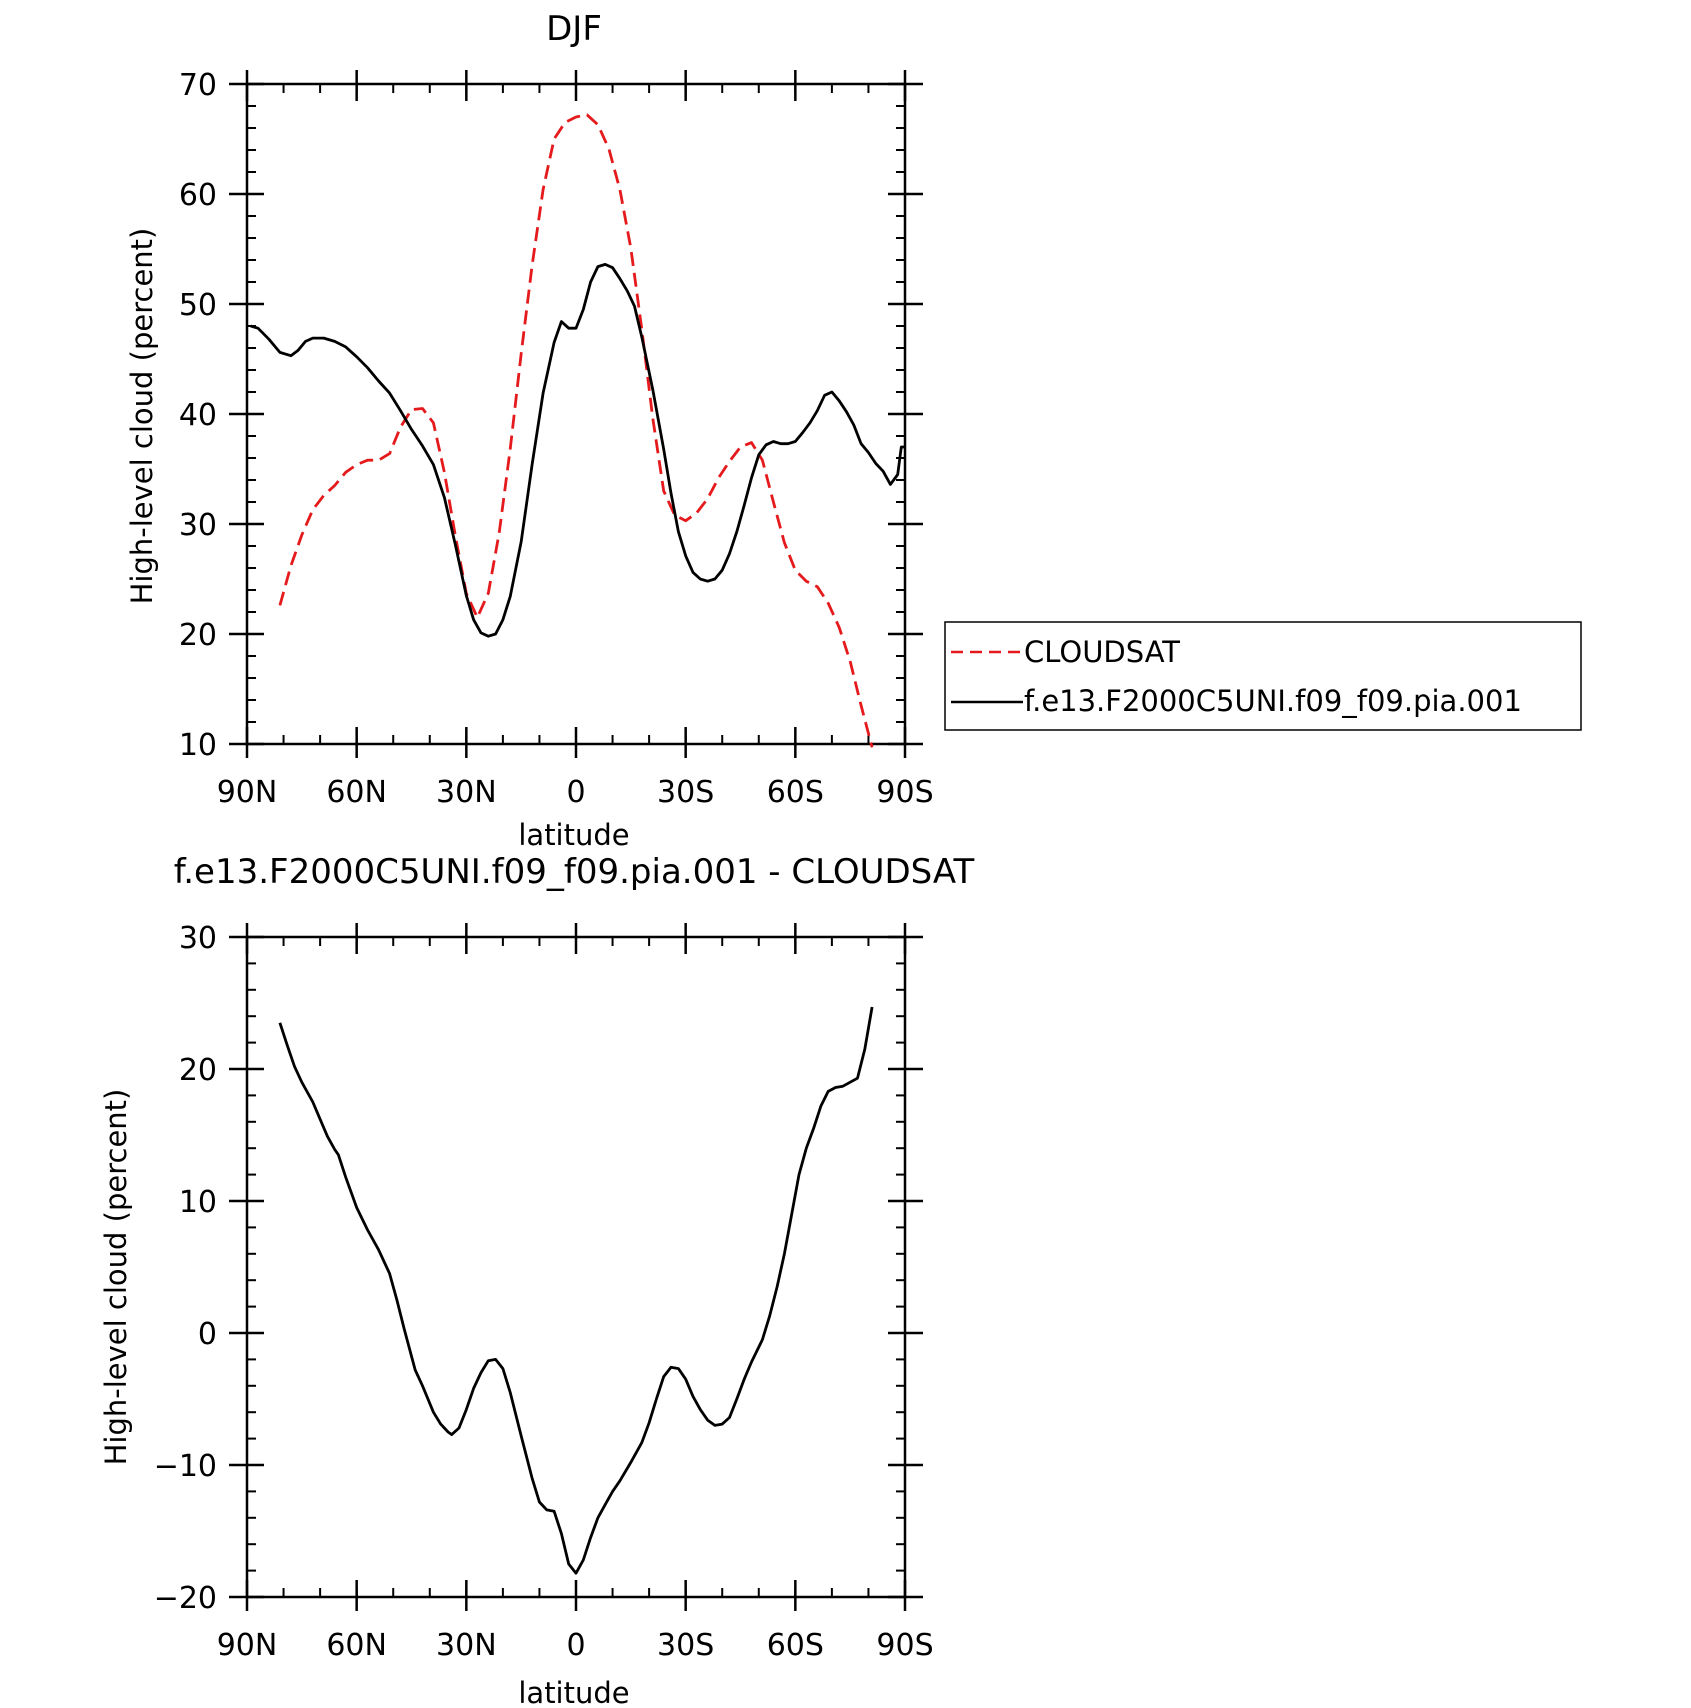 This screenshot has height=1708, width=1691. What do you see at coordinates (207, 1334) in the screenshot?
I see `bottom-y-tick-label: 0` at bounding box center [207, 1334].